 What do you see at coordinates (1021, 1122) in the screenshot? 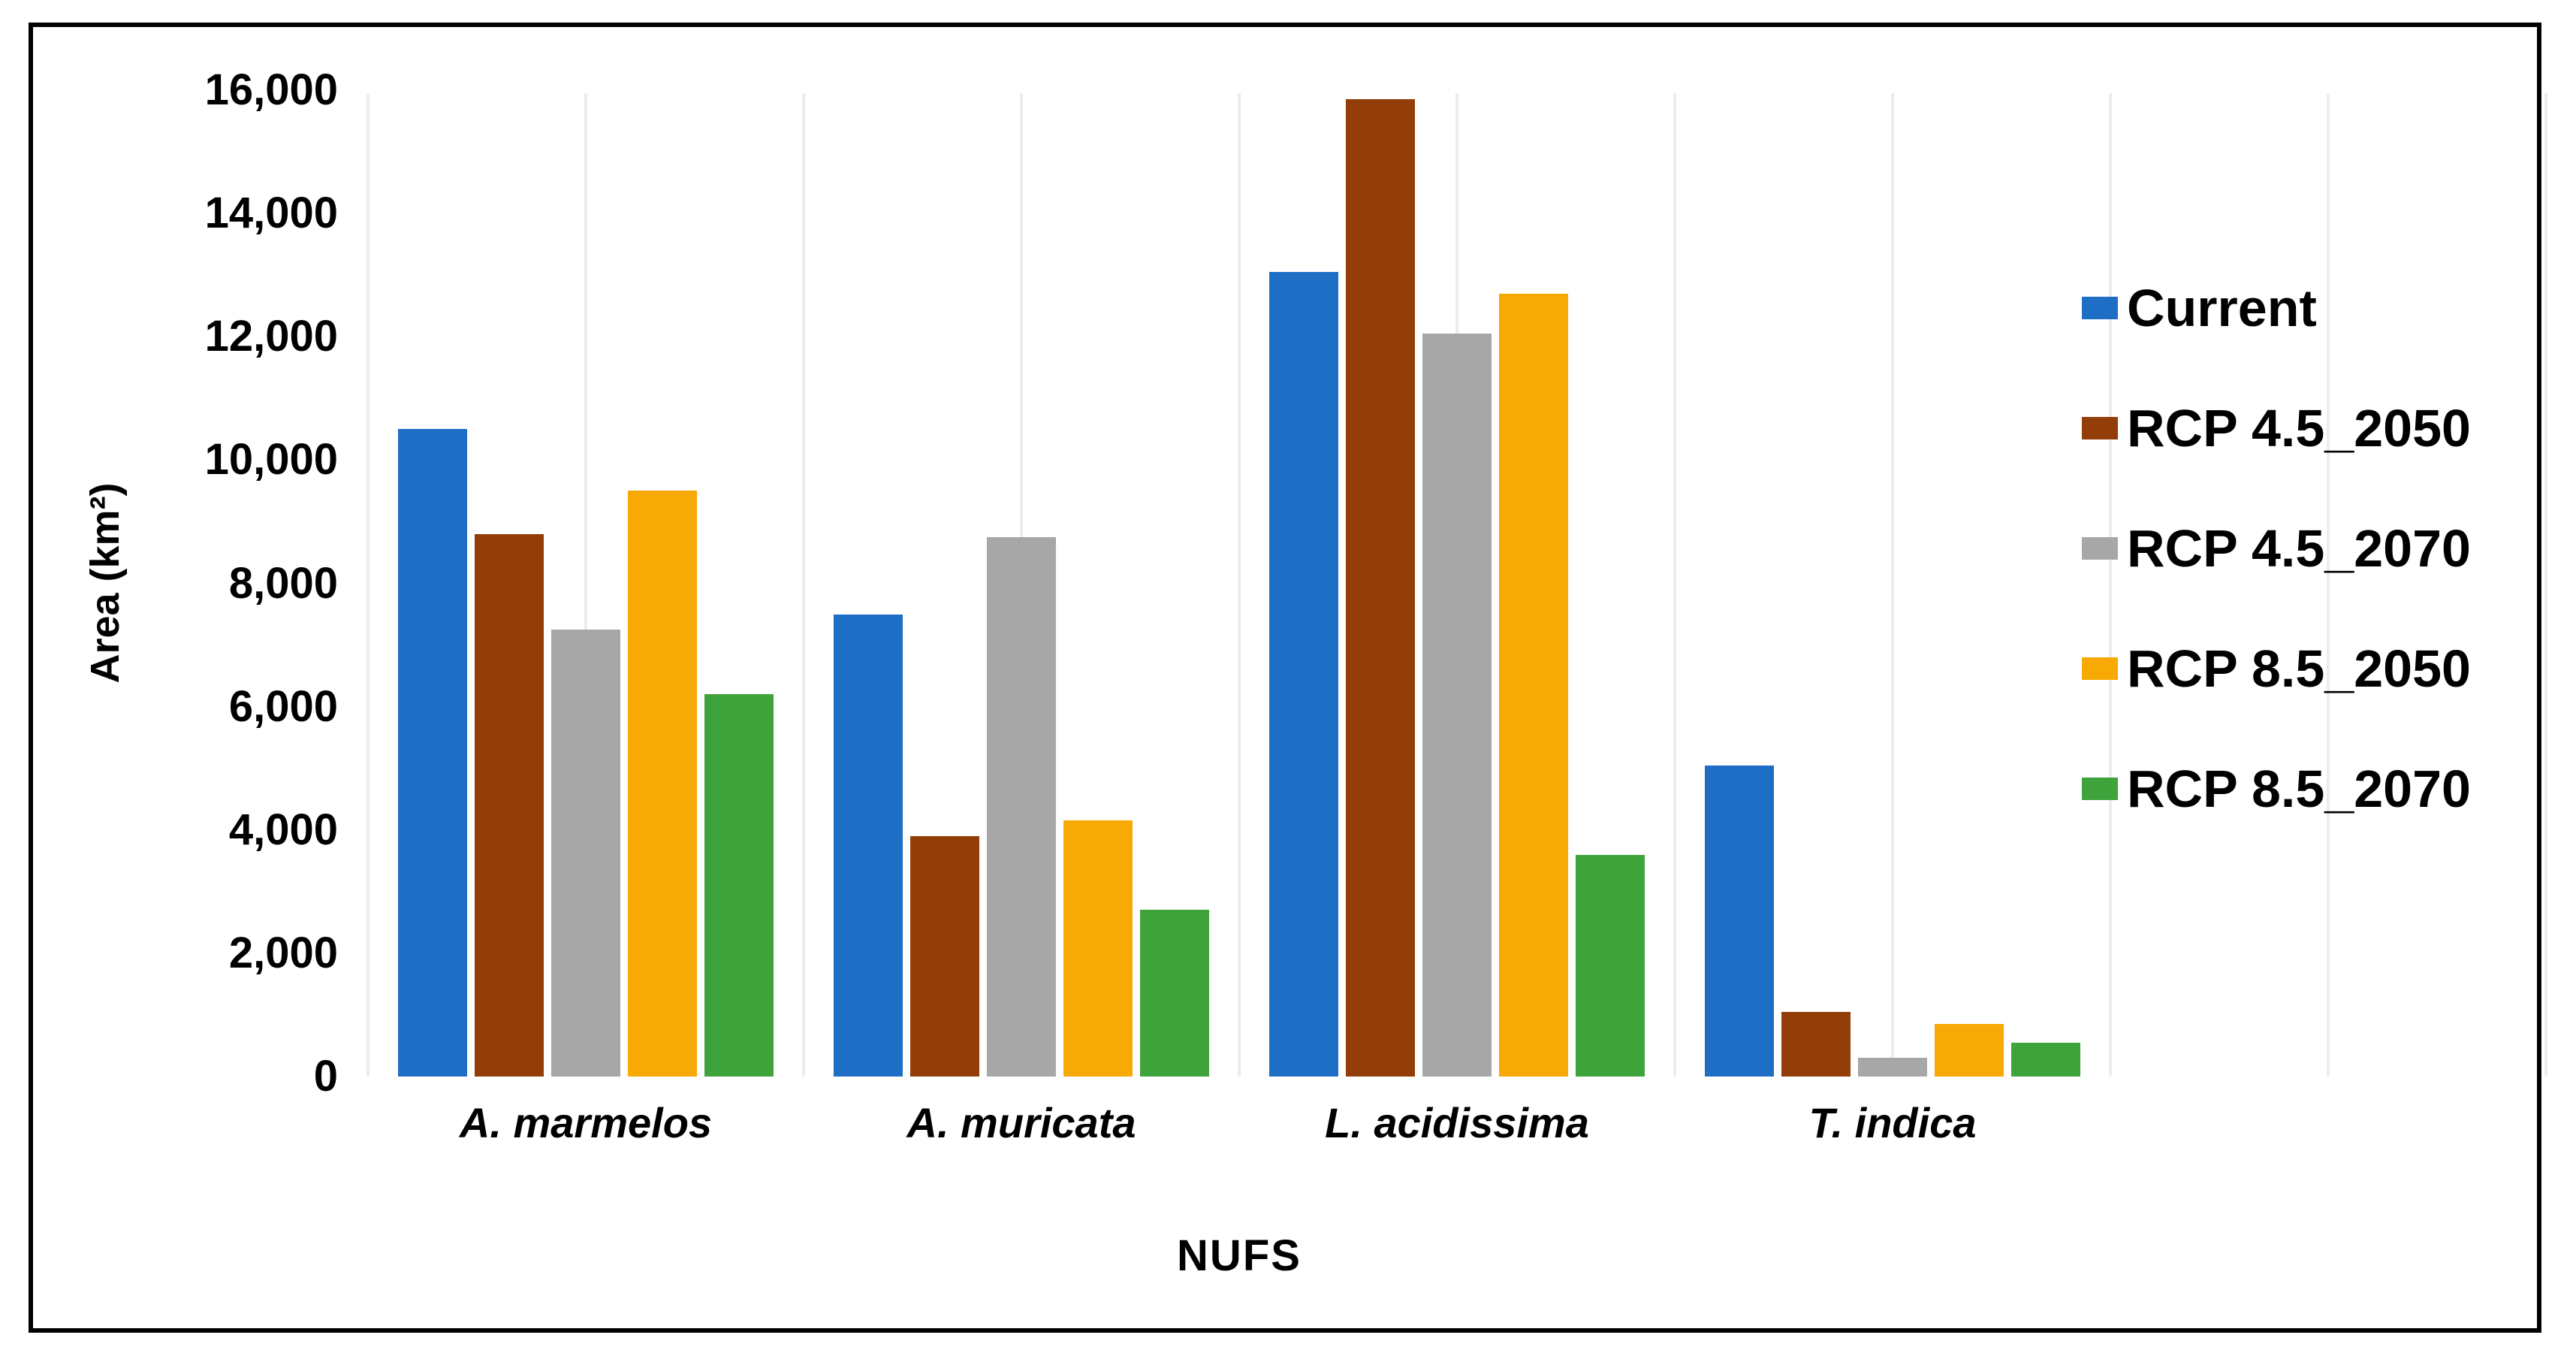
I see `x-category-label-a-muricata: A. muricata` at bounding box center [1021, 1122].